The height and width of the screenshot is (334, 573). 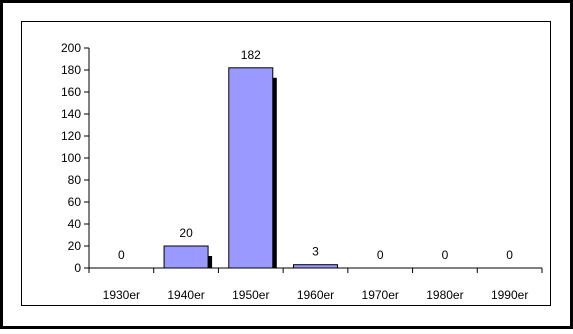 What do you see at coordinates (71, 136) in the screenshot?
I see `y-tick-label: 120` at bounding box center [71, 136].